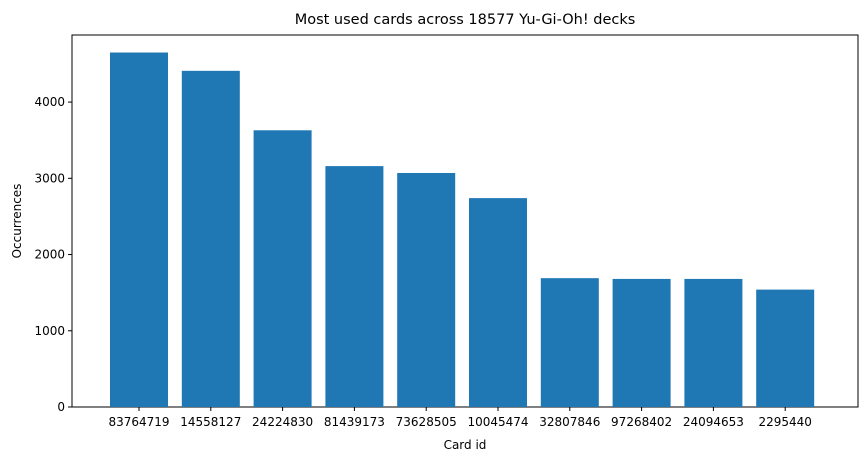  What do you see at coordinates (49, 255) in the screenshot?
I see `y-tick-label: 2000` at bounding box center [49, 255].